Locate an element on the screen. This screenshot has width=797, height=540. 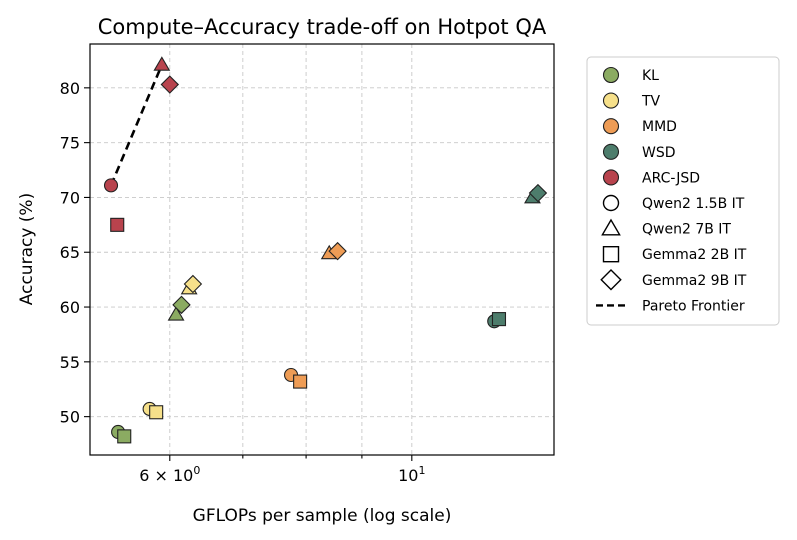
legend-frame is located at coordinates (683, 191).